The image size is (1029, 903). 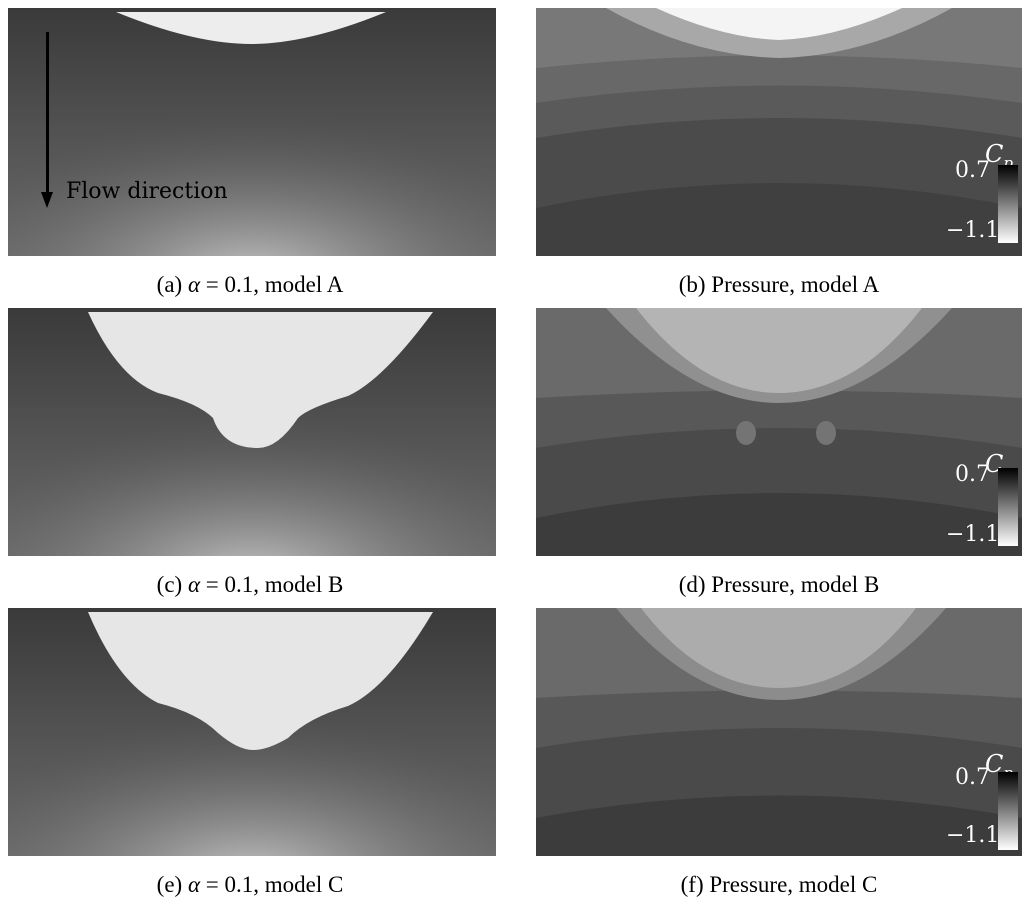 I want to click on caption-e: (e) α = 0.1, model C, so click(x=250, y=884).